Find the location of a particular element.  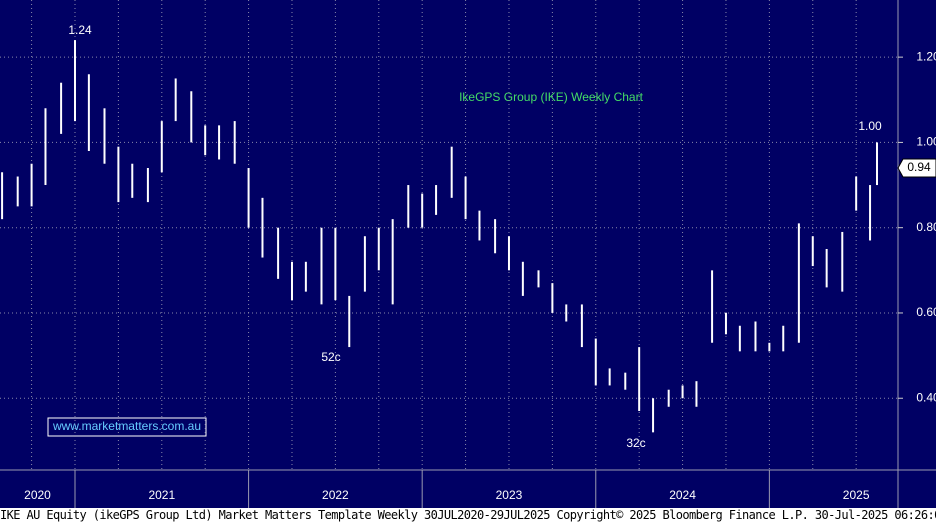

annotation: 1.00 is located at coordinates (870, 126).